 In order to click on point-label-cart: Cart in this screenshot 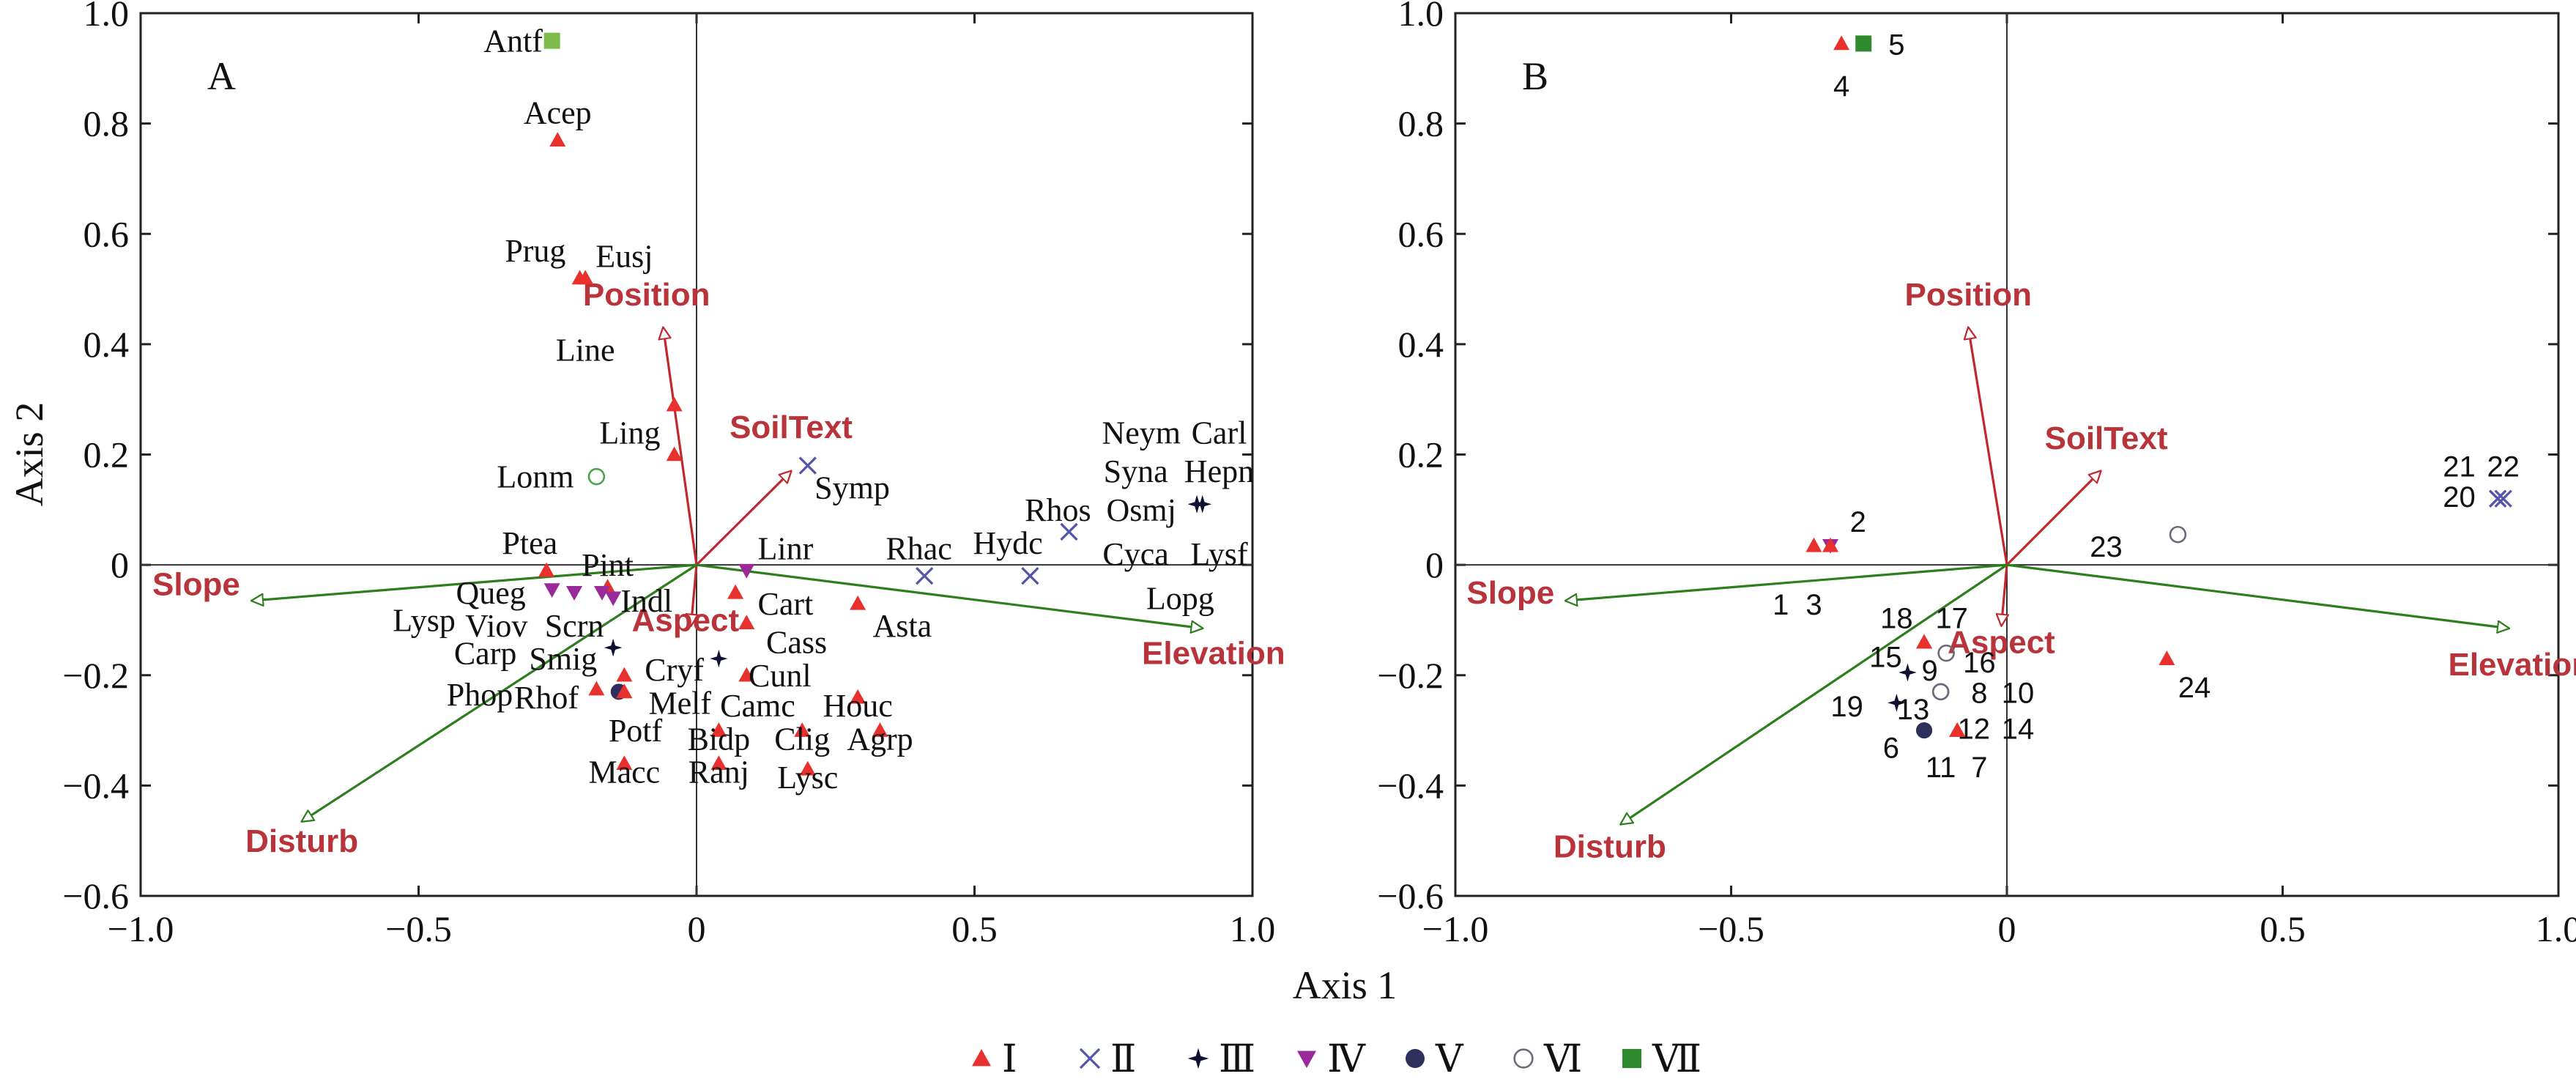, I will do `click(786, 604)`.